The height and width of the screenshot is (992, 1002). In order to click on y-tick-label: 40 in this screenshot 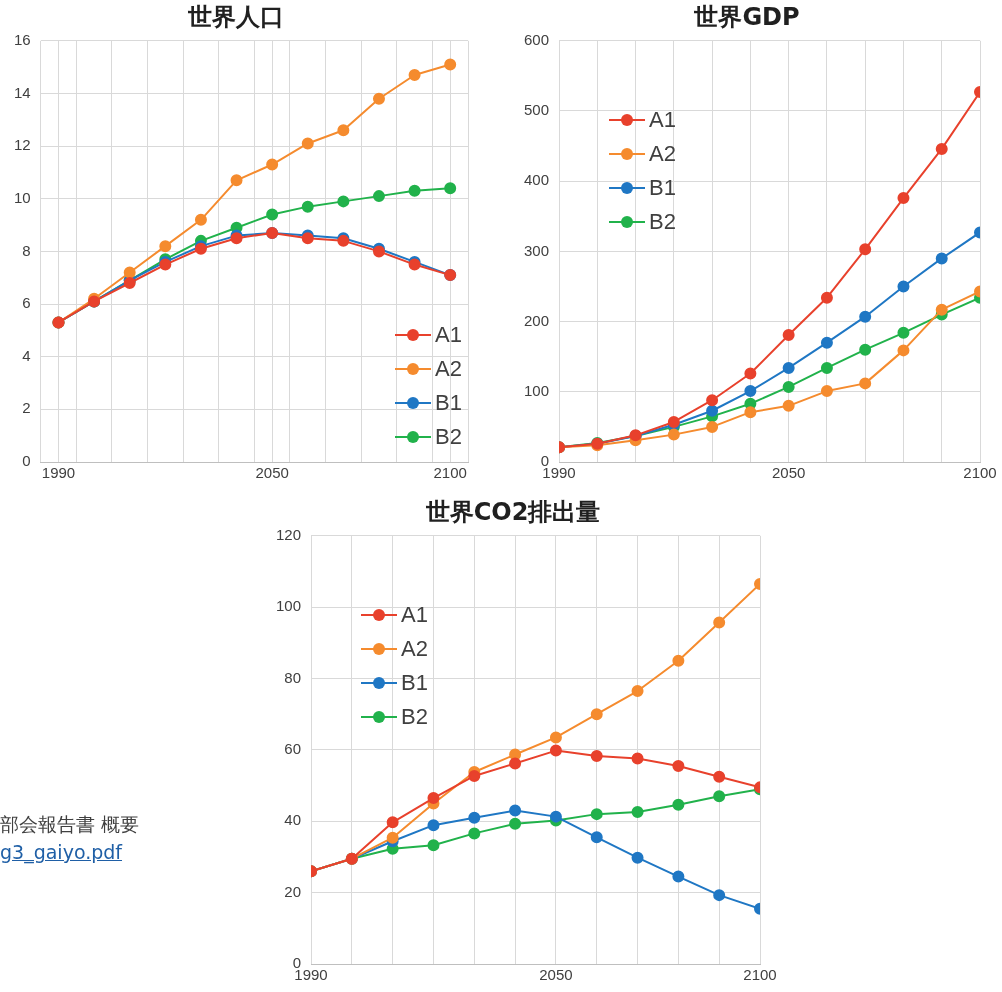, I will do `click(293, 820)`.